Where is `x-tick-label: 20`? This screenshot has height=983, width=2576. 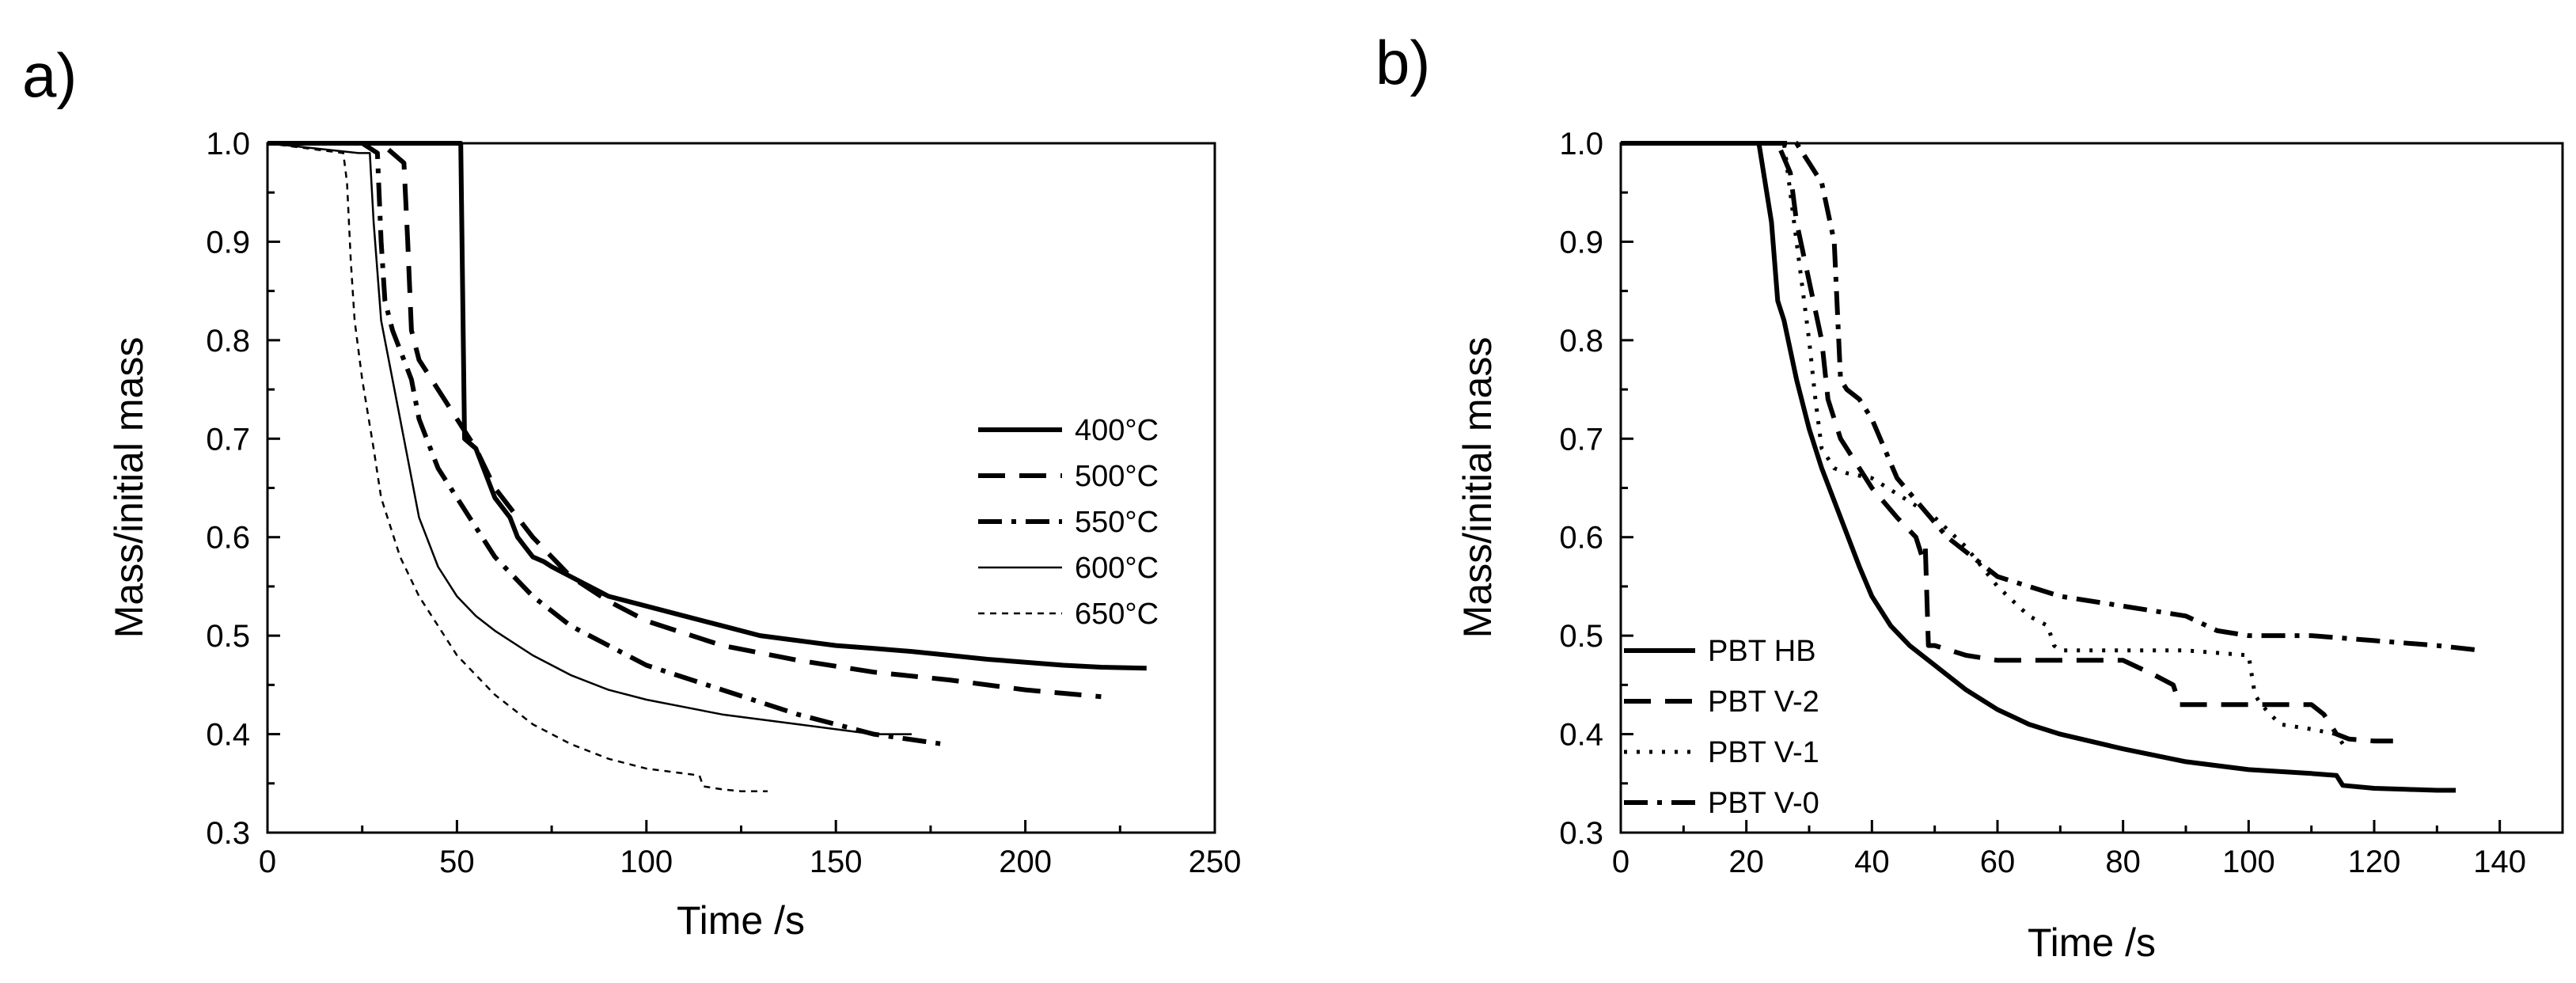
x-tick-label: 20 is located at coordinates (1746, 861).